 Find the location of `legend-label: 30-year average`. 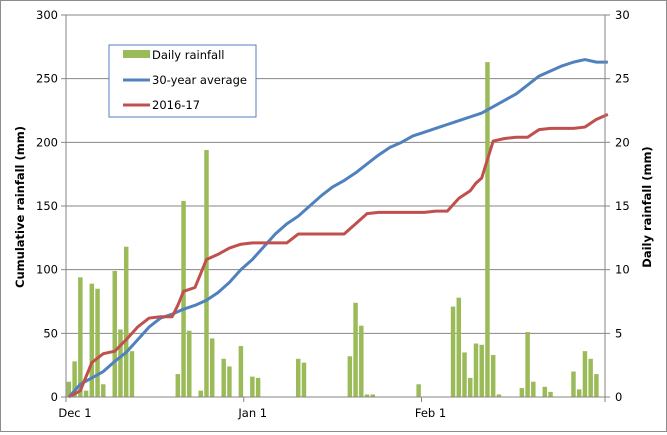

legend-label: 30-year average is located at coordinates (199, 80).